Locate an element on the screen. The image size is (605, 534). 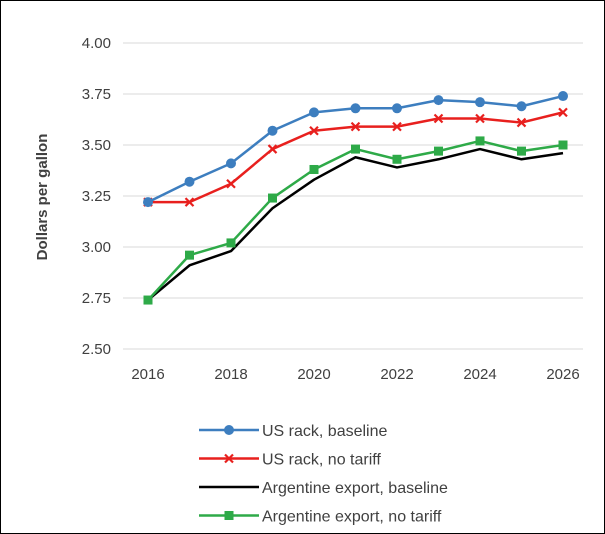
y-tick-label: 2.75 is located at coordinates (96, 298).